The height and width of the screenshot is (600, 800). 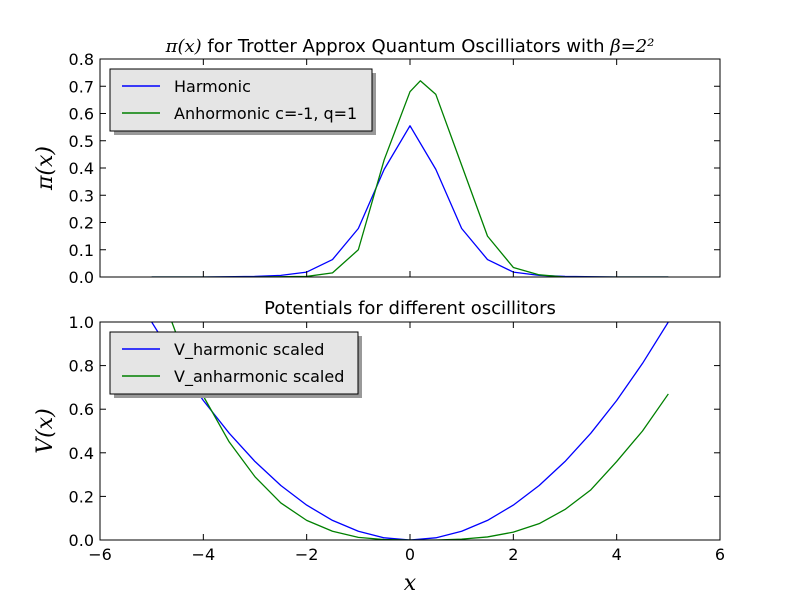 What do you see at coordinates (45, 430) in the screenshot?
I see `bottom-y-axis-label: V(x)` at bounding box center [45, 430].